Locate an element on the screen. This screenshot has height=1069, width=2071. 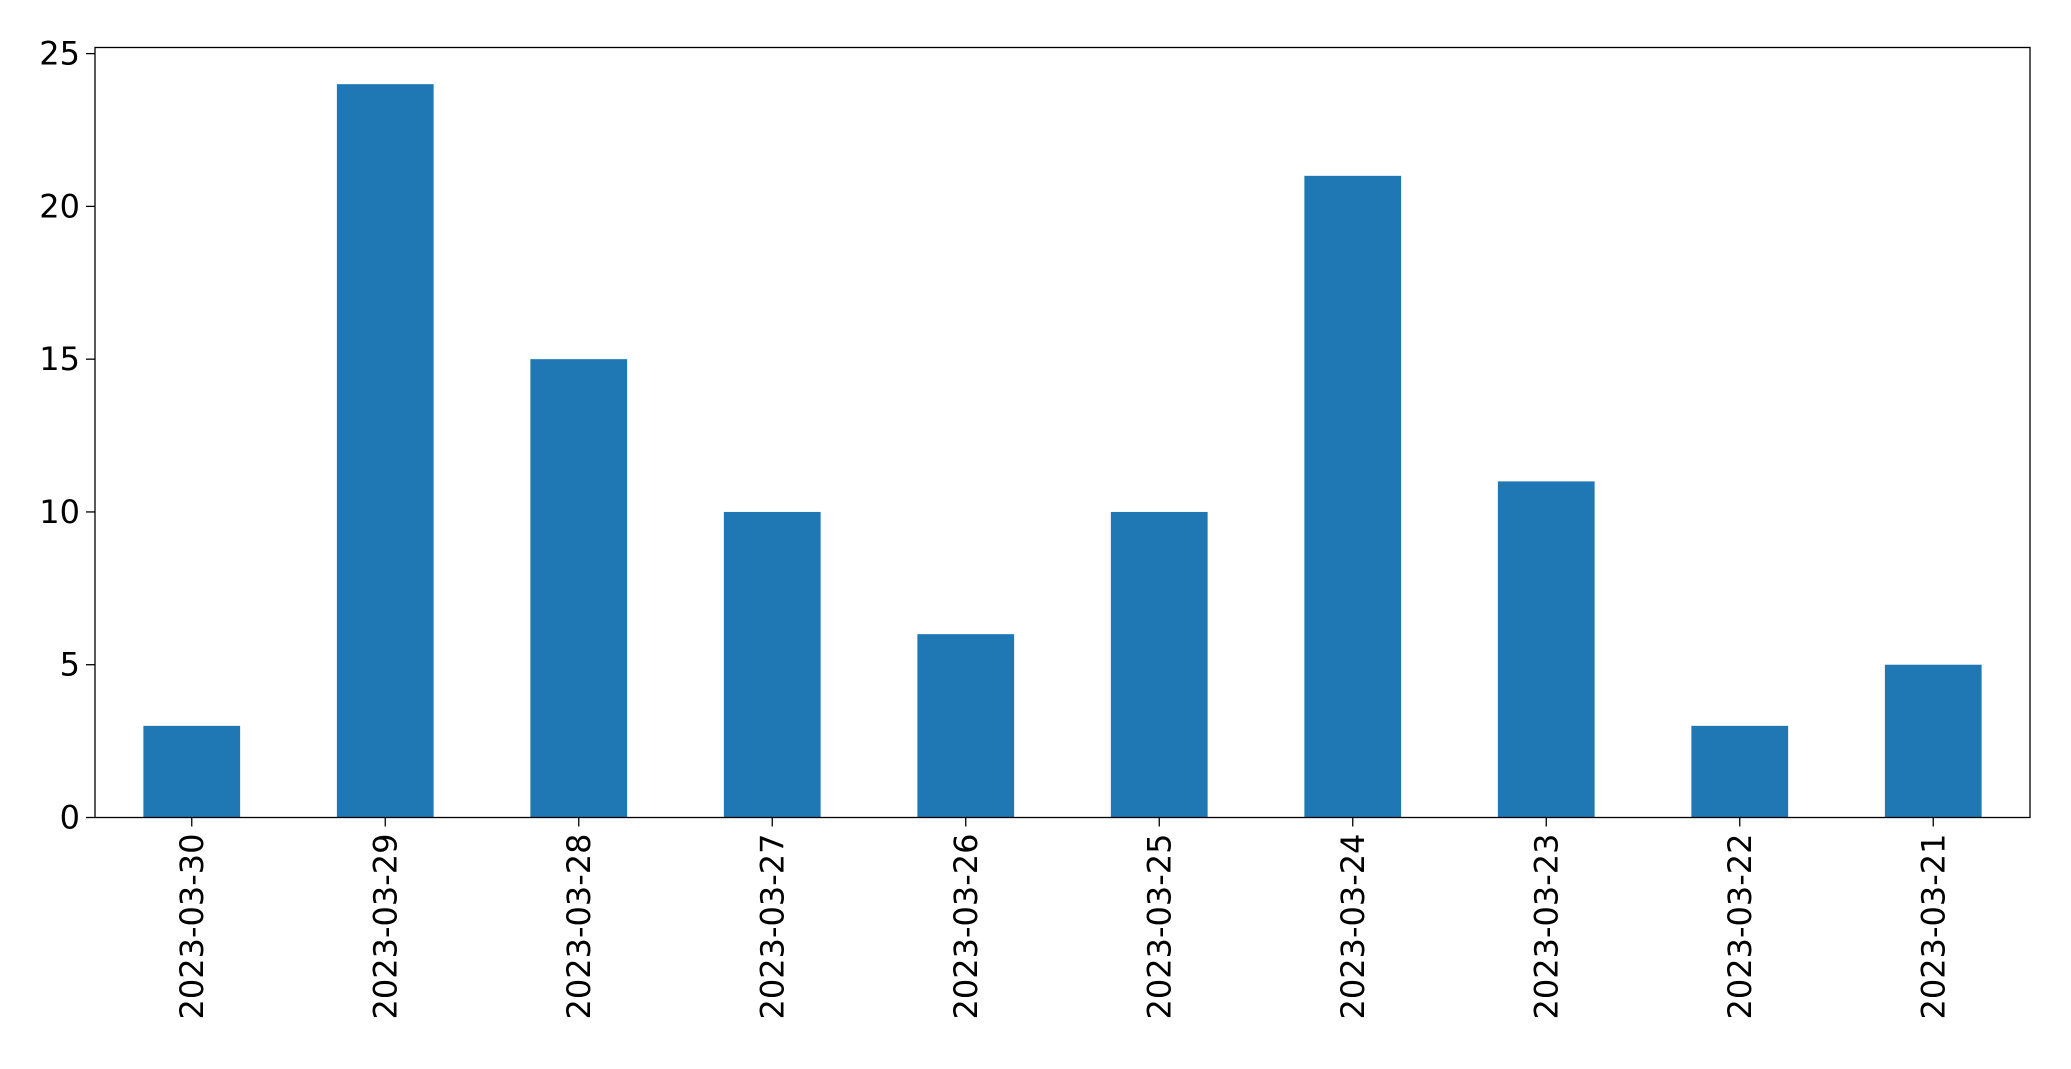
y-tick-label: 0 is located at coordinates (70, 818).